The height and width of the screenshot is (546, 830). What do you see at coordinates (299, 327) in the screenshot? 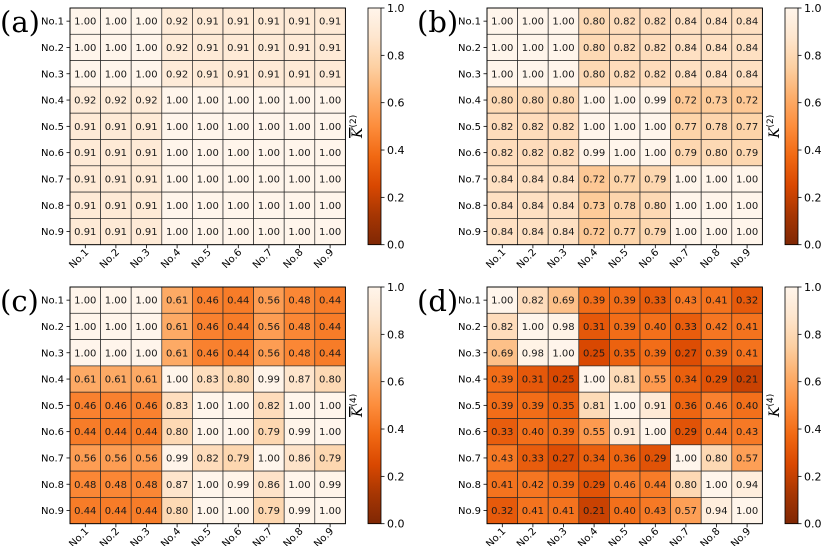
I see `cell-value-label: 0.48` at bounding box center [299, 327].